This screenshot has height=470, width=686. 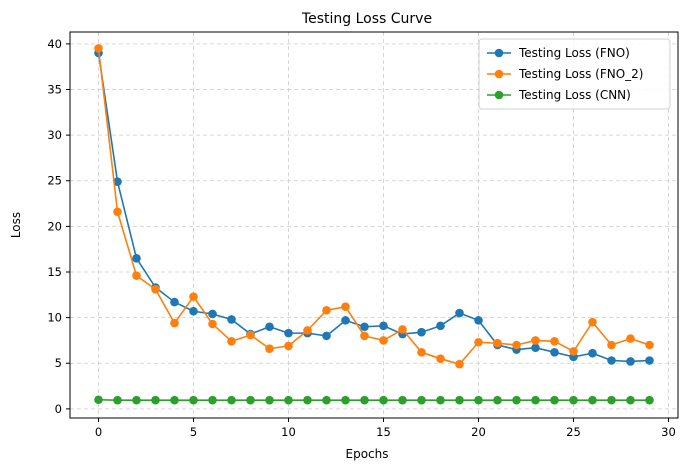 What do you see at coordinates (54, 89) in the screenshot?
I see `y-tick-label: 35` at bounding box center [54, 89].